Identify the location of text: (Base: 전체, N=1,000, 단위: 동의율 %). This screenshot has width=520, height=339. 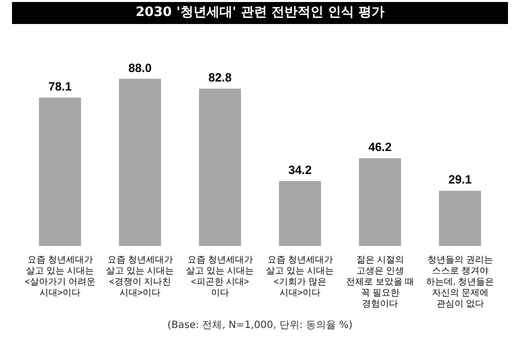
(260, 325).